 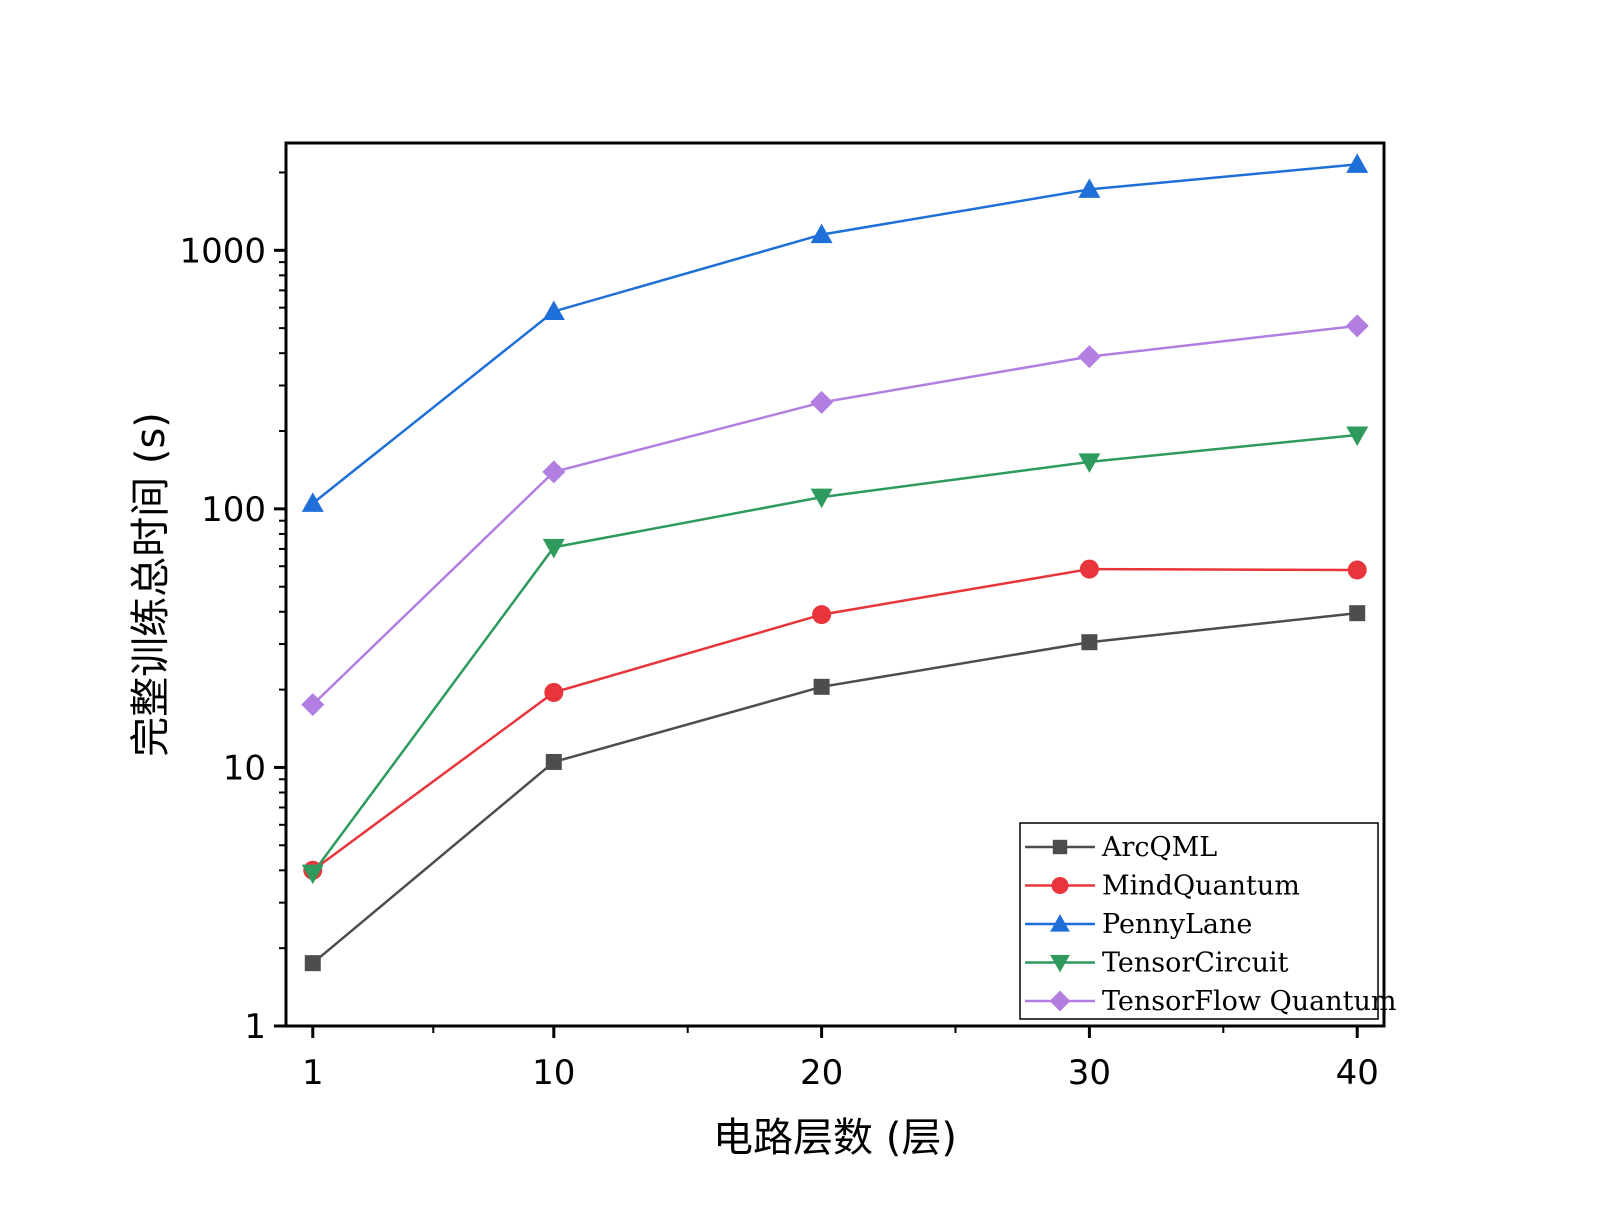 I want to click on legend-item: TensorCircuit, so click(x=1157, y=963).